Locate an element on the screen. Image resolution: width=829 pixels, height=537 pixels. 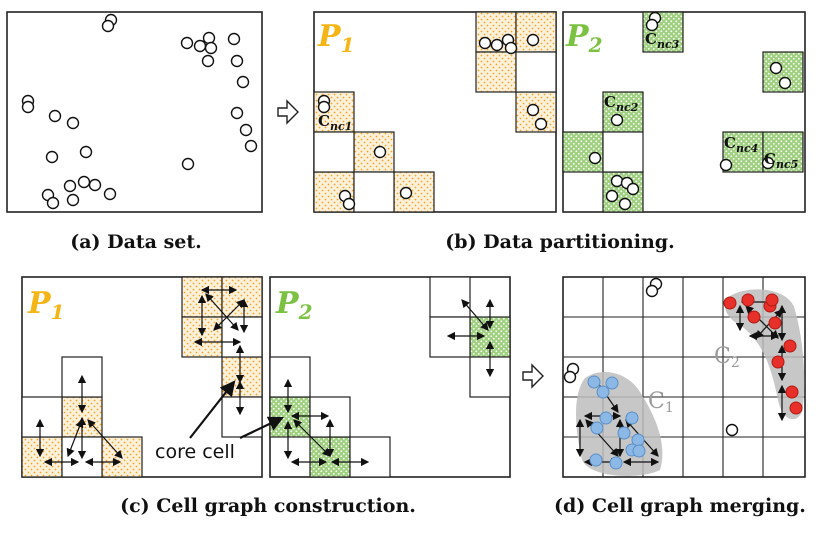
cluster-1-points is located at coordinates (616, 422).